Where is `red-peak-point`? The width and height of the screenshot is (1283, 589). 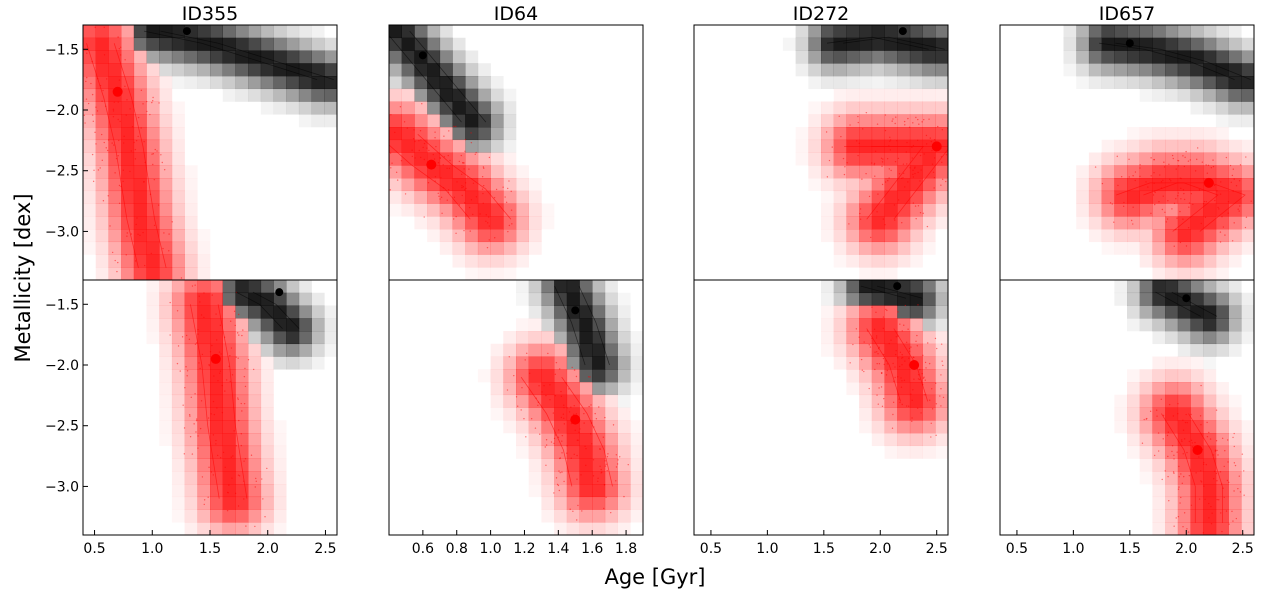
red-peak-point is located at coordinates (936, 146).